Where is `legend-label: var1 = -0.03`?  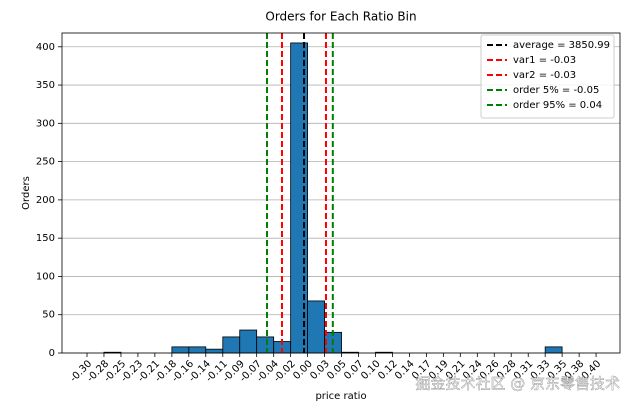
legend-label: var1 = -0.03 is located at coordinates (544, 60).